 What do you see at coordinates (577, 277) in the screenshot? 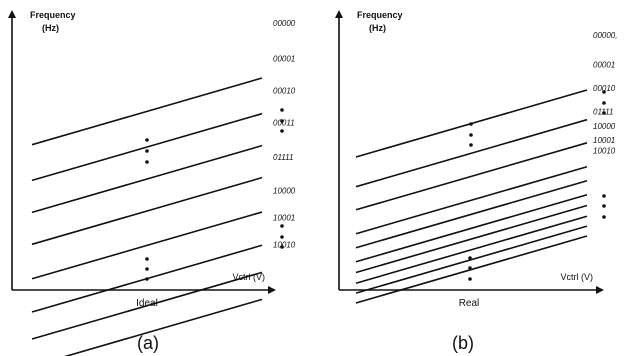
I see `x-axis-label: Vctrl (V)` at bounding box center [577, 277].